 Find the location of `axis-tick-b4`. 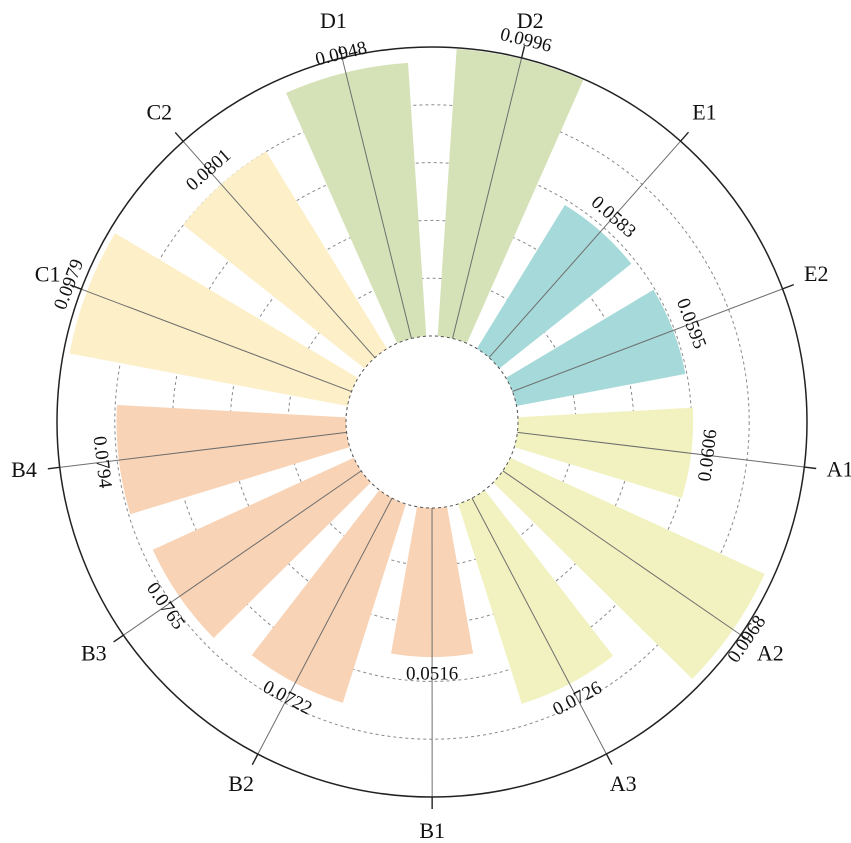

axis-tick-b4 is located at coordinates (53, 468).